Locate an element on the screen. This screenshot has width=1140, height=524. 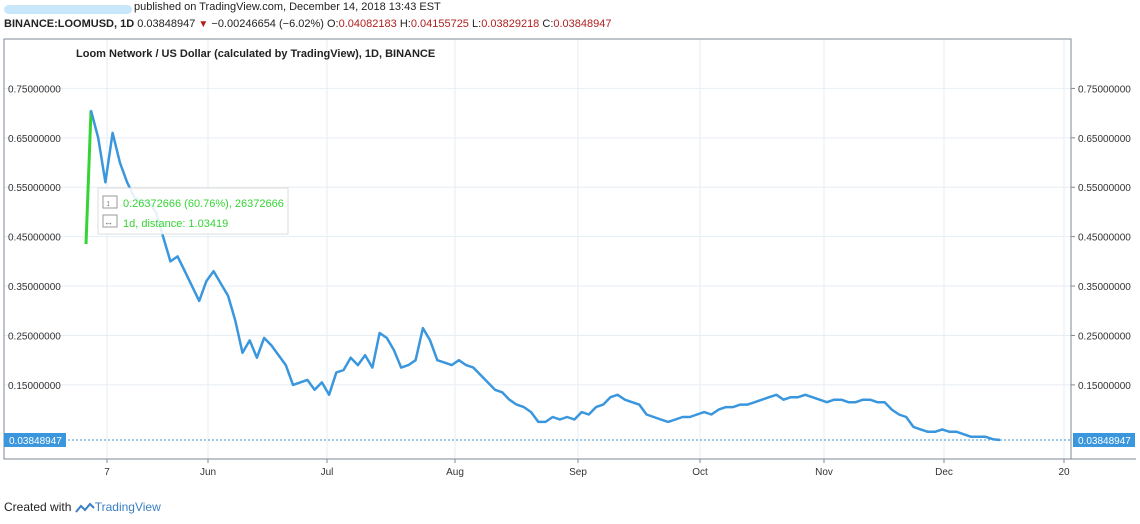
x-tick-label: Jul is located at coordinates (327, 472).